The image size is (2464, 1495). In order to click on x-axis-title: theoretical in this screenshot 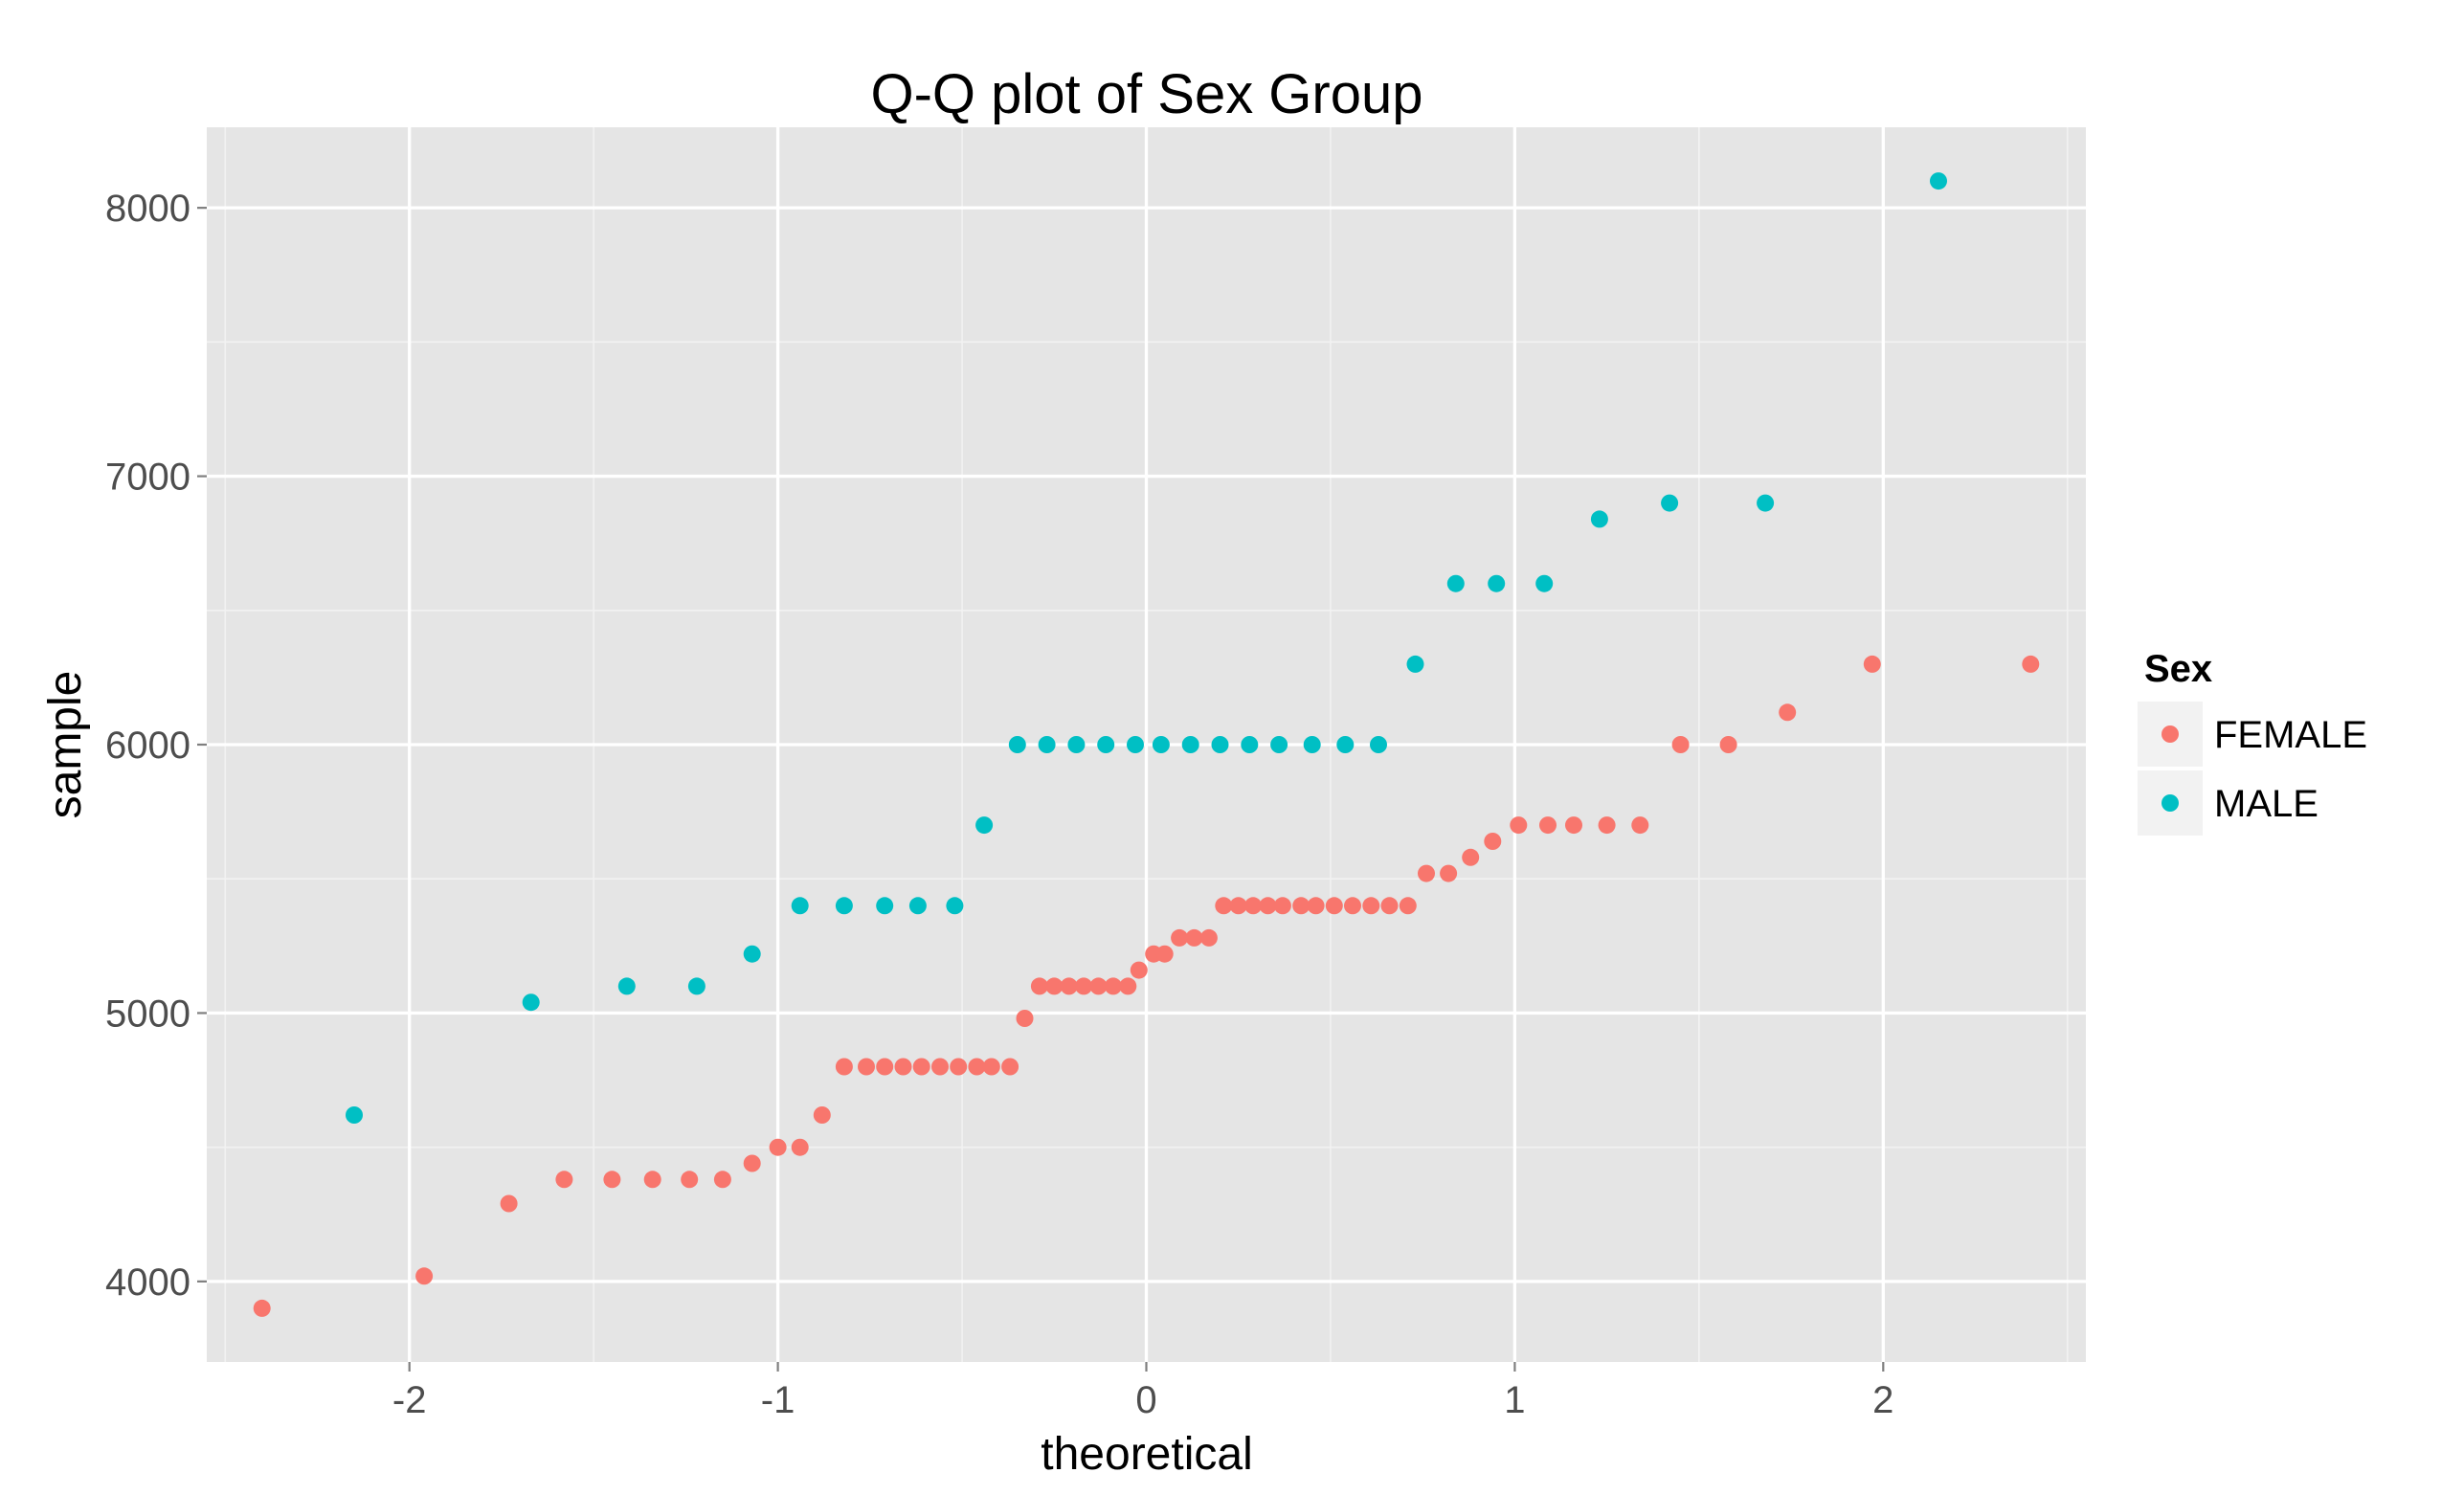, I will do `click(1146, 1454)`.